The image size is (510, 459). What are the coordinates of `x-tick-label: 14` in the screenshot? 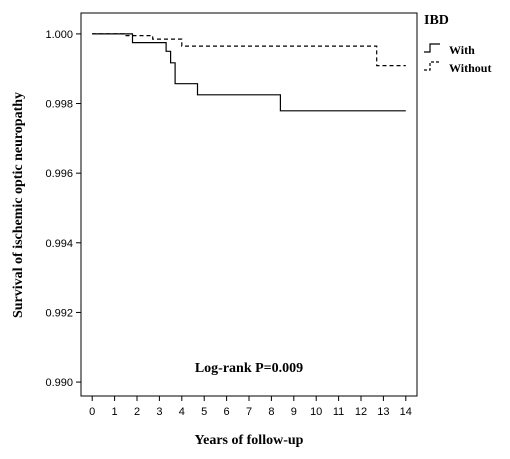 It's located at (406, 412).